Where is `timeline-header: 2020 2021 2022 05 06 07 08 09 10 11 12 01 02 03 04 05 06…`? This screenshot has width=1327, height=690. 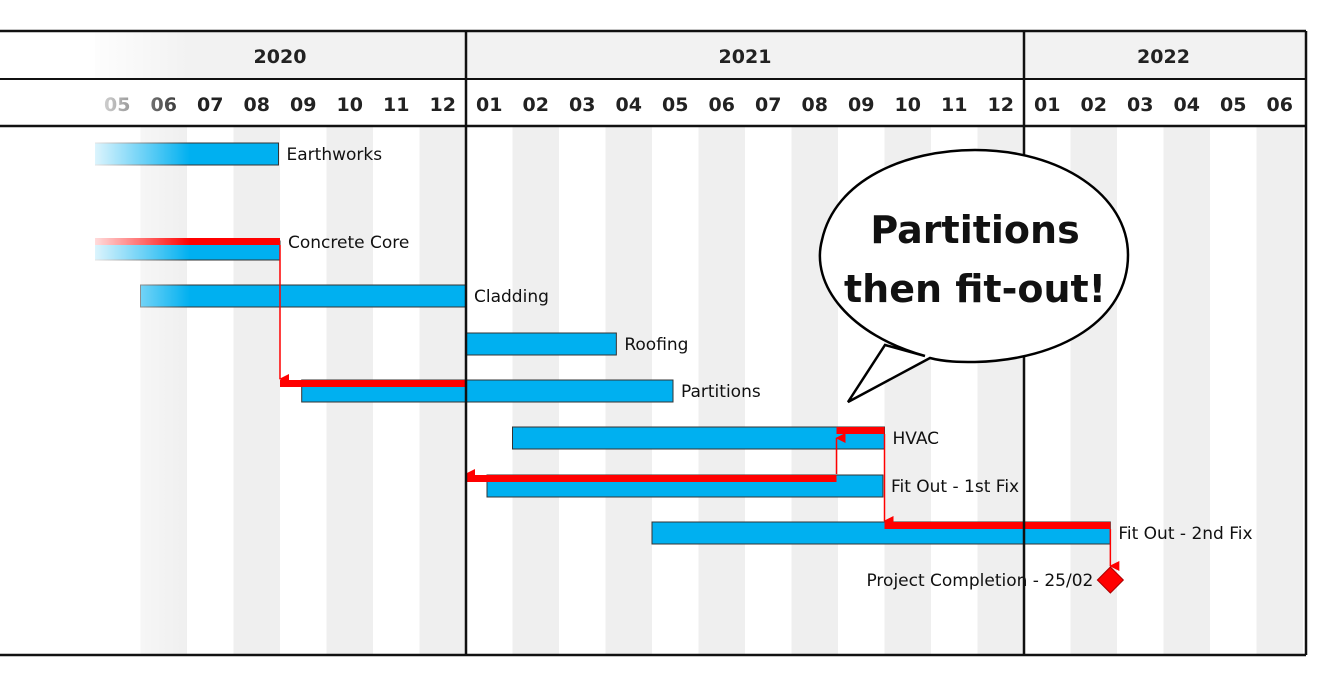
timeline-header: 2020 2021 2022 05 06 07 08 09 10 11 12 01 02 03 04 05 06… is located at coordinates (653, 73).